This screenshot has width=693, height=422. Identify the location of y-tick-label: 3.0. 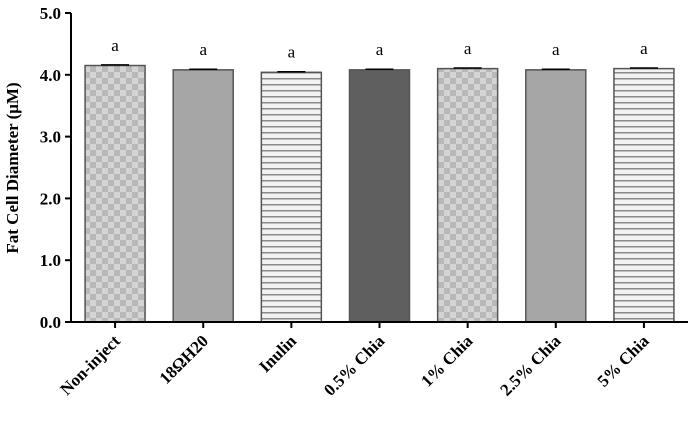
(50, 137).